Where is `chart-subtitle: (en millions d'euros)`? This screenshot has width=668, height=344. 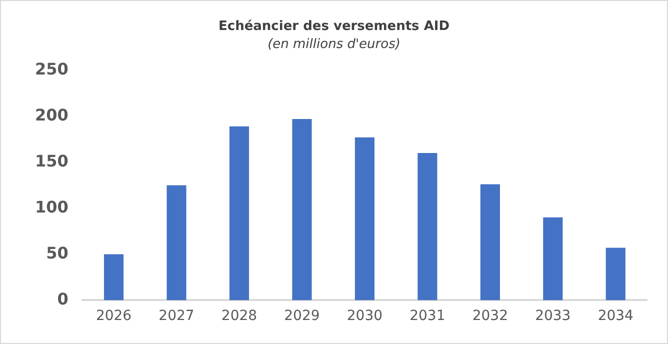
chart-subtitle: (en millions d'euros) is located at coordinates (334, 44).